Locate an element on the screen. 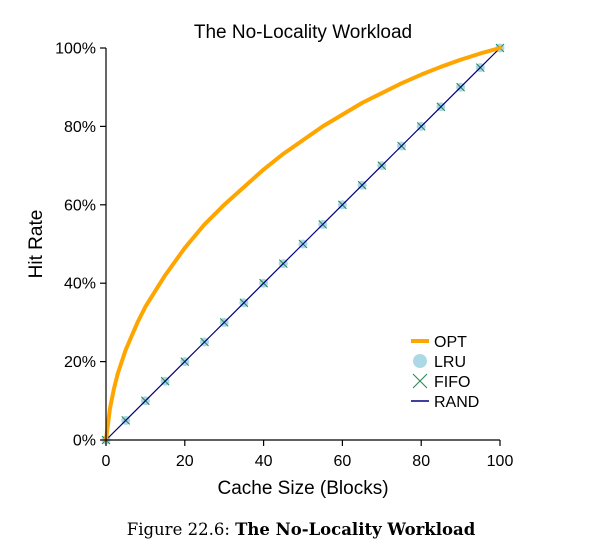  x-tick-label: 60 is located at coordinates (343, 461).